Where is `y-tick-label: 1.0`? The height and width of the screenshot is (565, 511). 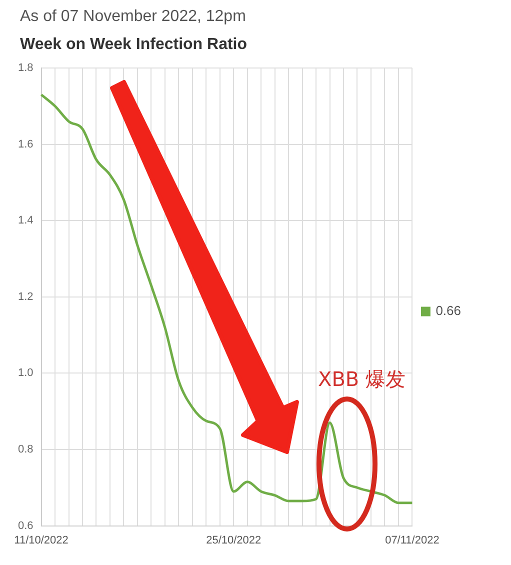 y-tick-label: 1.0 is located at coordinates (26, 373).